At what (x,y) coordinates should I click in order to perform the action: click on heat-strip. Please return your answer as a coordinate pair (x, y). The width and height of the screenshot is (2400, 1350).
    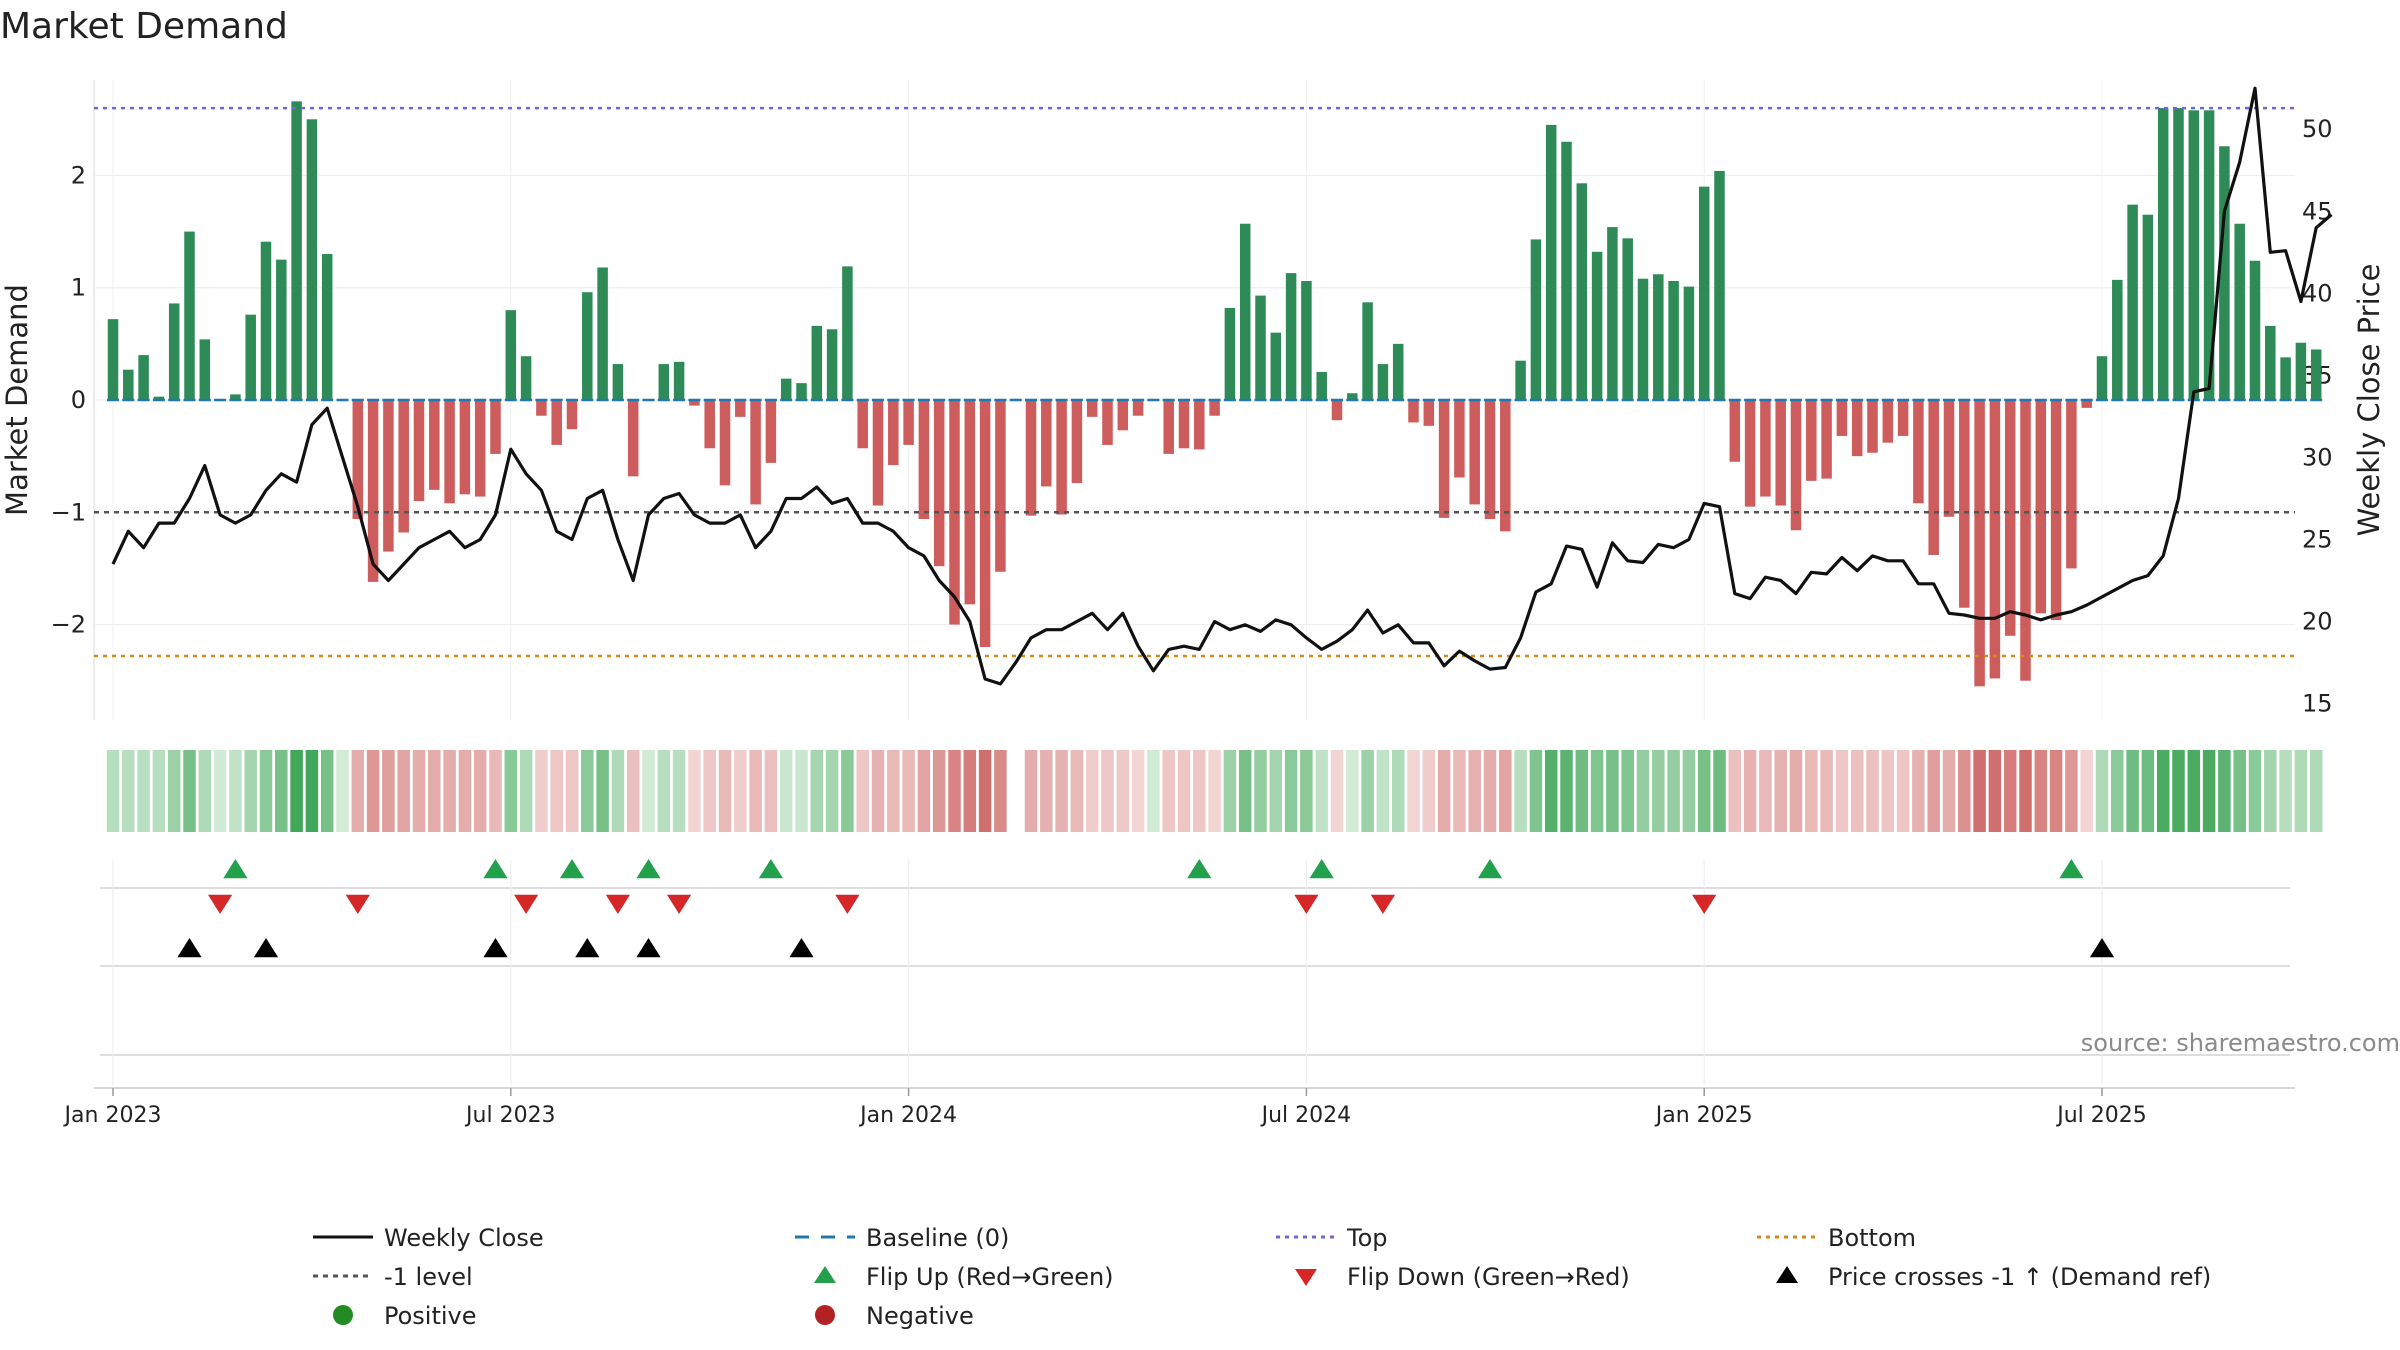
    Looking at the image, I should click on (1214, 791).